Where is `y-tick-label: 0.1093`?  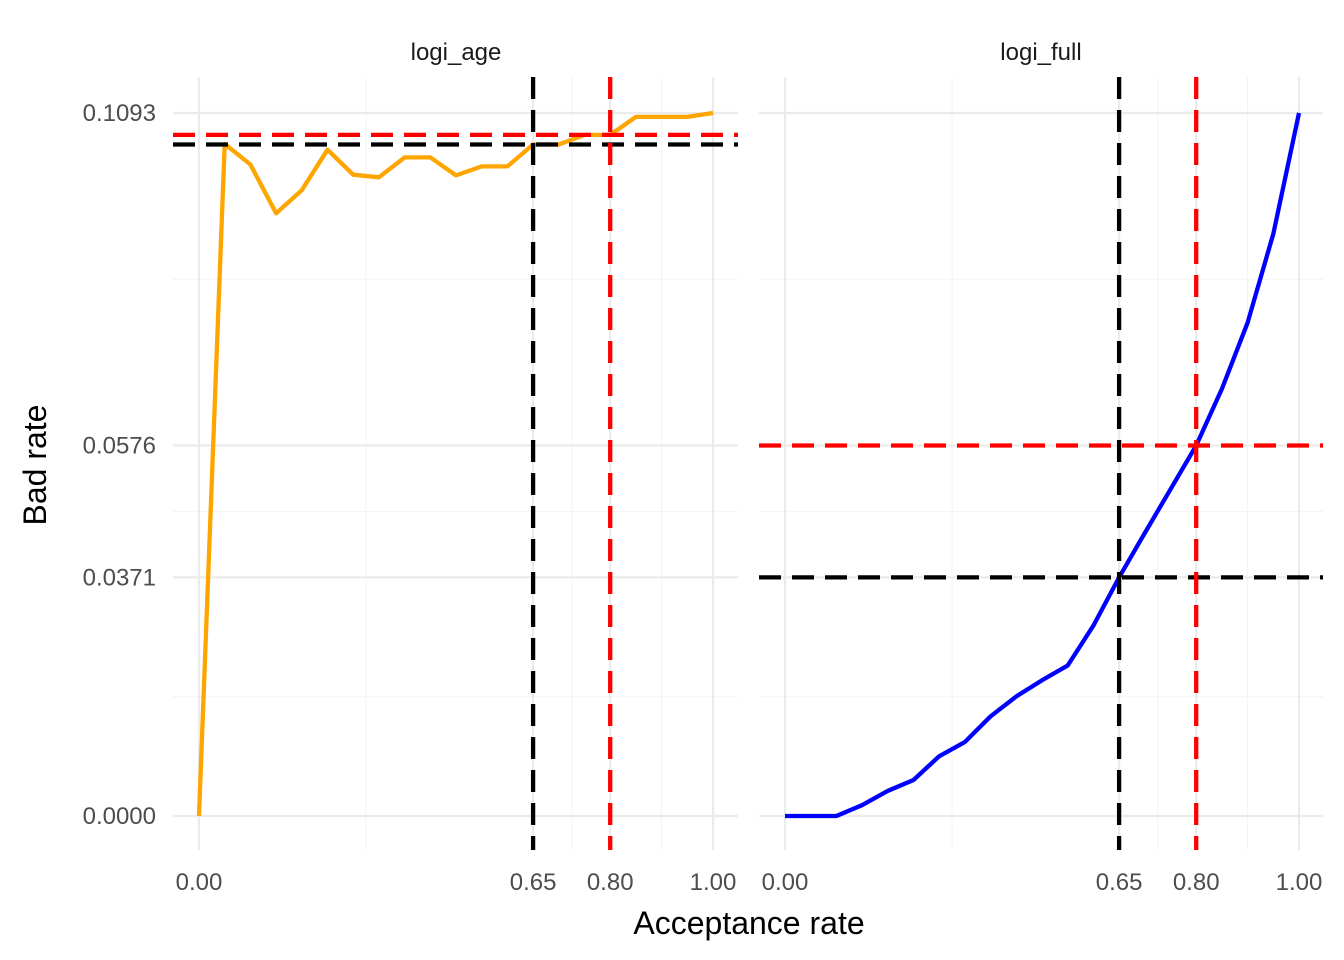
y-tick-label: 0.1093 is located at coordinates (119, 113).